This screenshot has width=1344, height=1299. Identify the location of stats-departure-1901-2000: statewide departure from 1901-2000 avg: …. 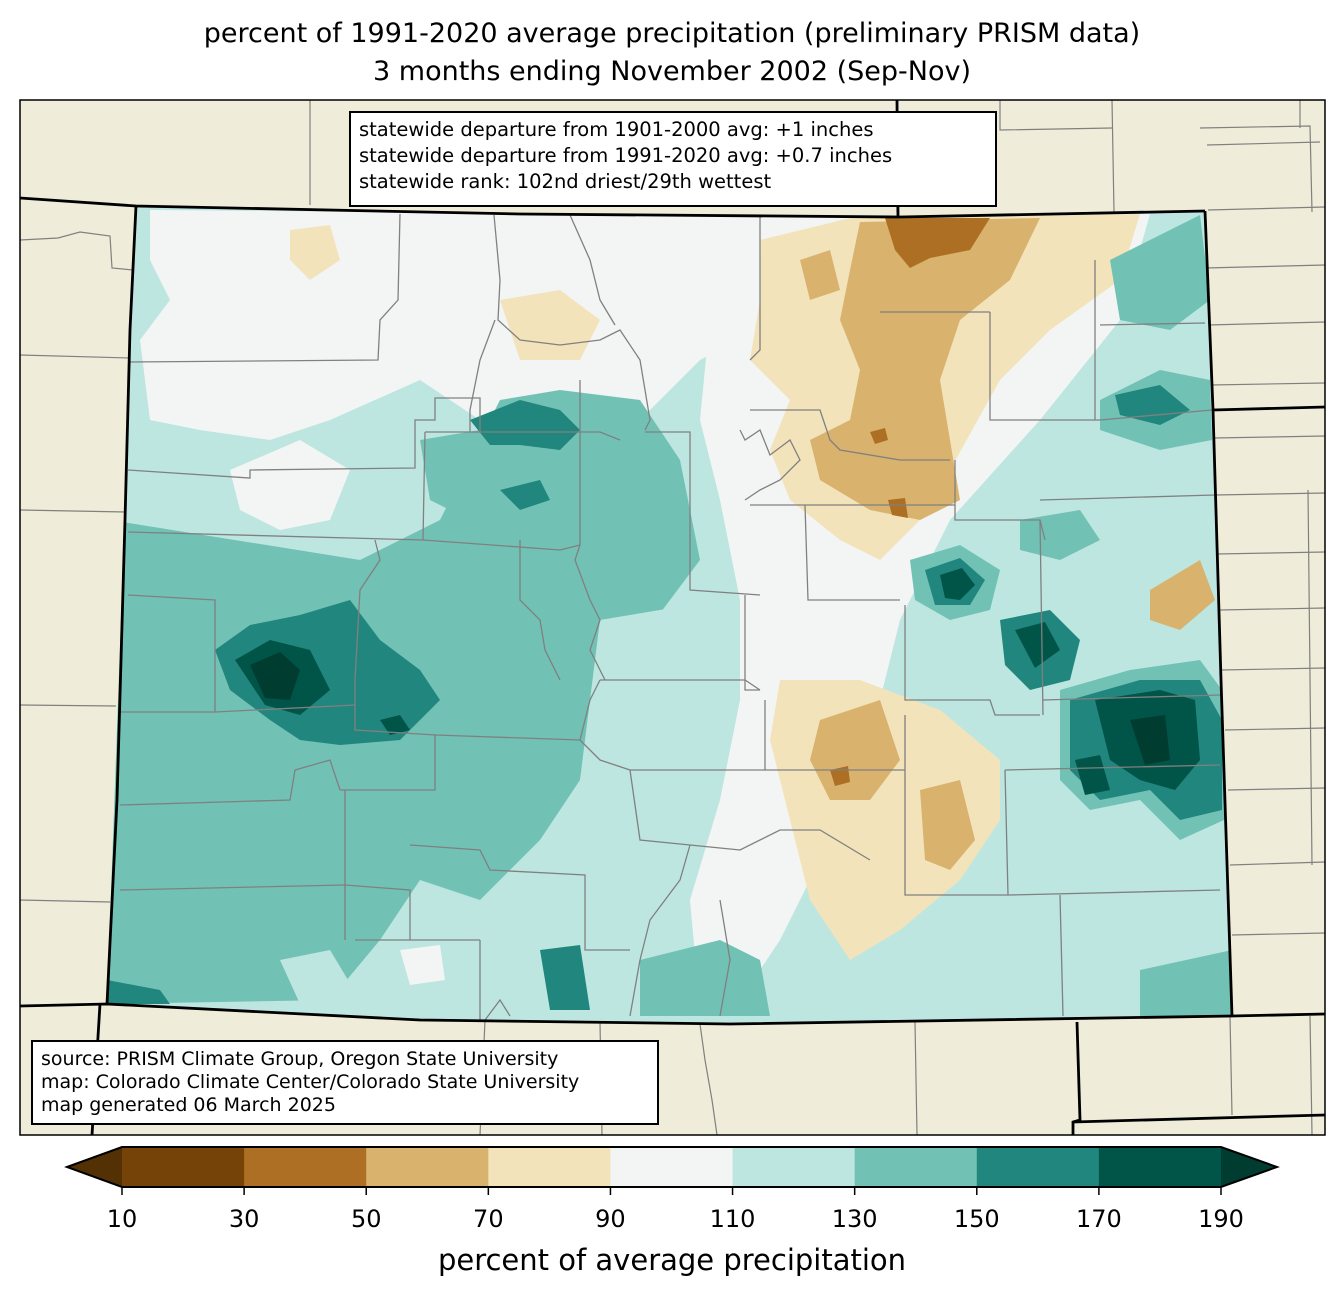
(616, 129).